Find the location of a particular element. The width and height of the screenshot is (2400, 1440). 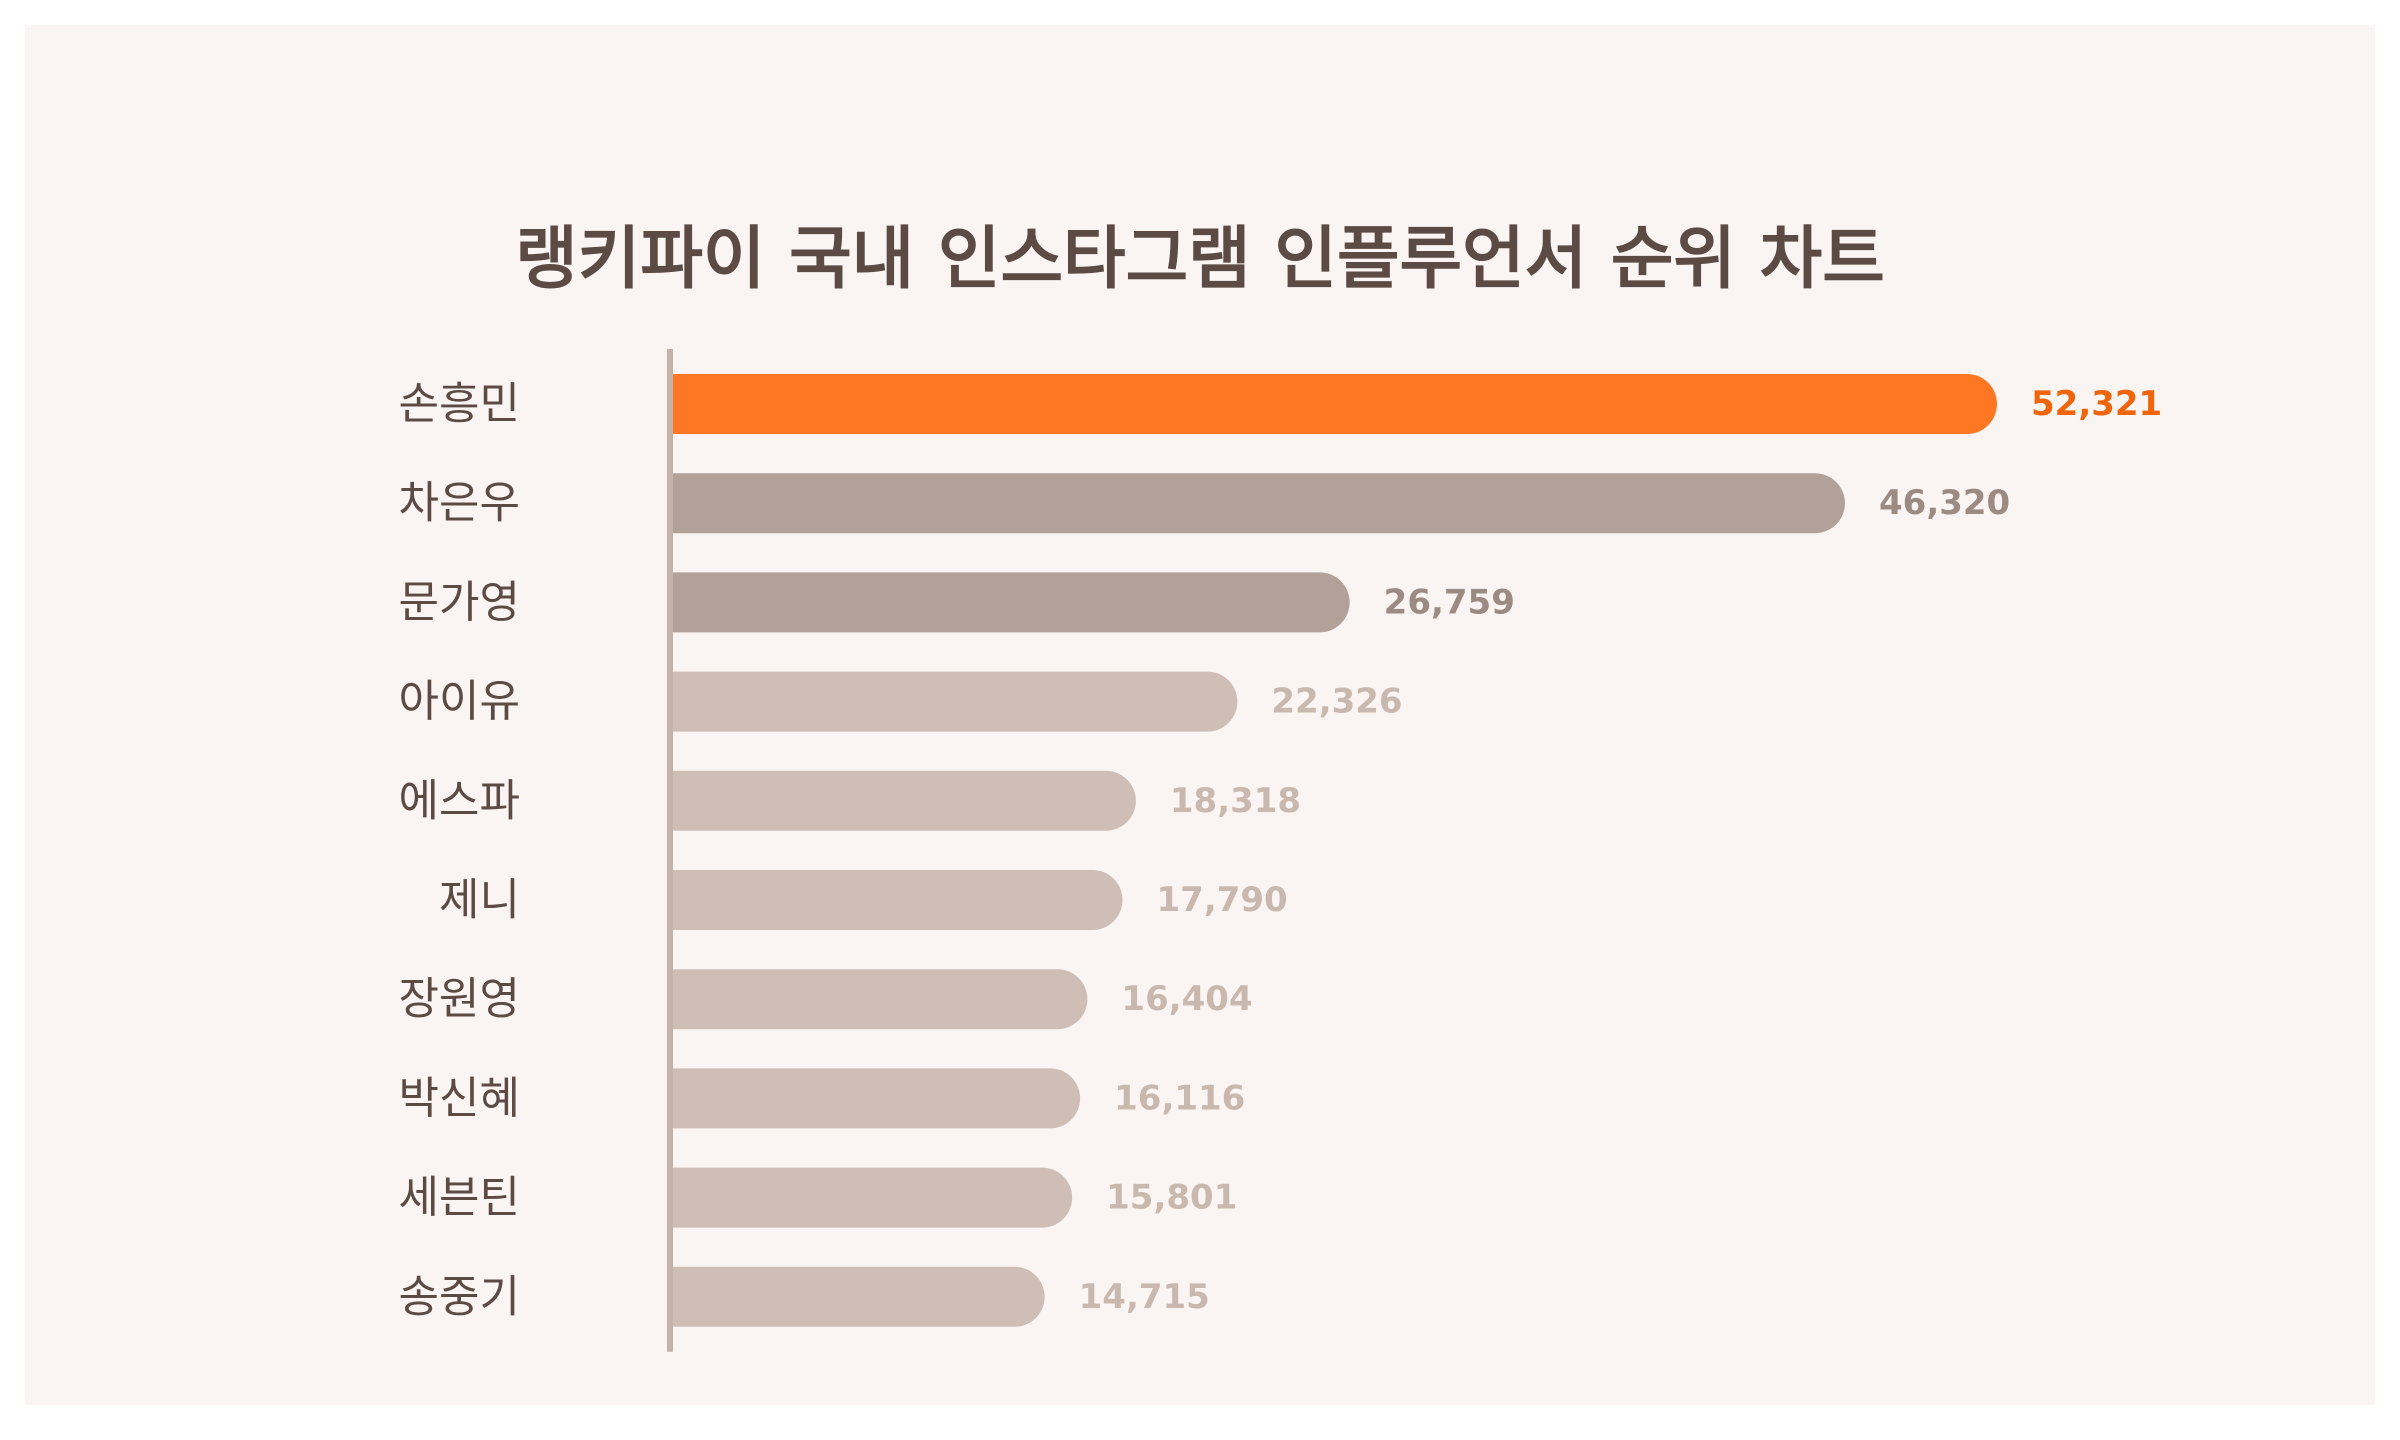

category-label: 손흥민 is located at coordinates (459, 404).